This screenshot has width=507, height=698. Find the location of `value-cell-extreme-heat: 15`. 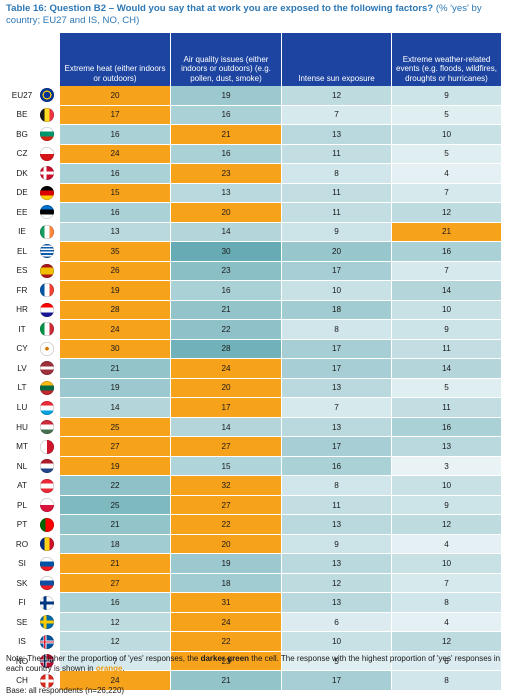

value-cell-extreme-heat: 15 is located at coordinates (115, 193).